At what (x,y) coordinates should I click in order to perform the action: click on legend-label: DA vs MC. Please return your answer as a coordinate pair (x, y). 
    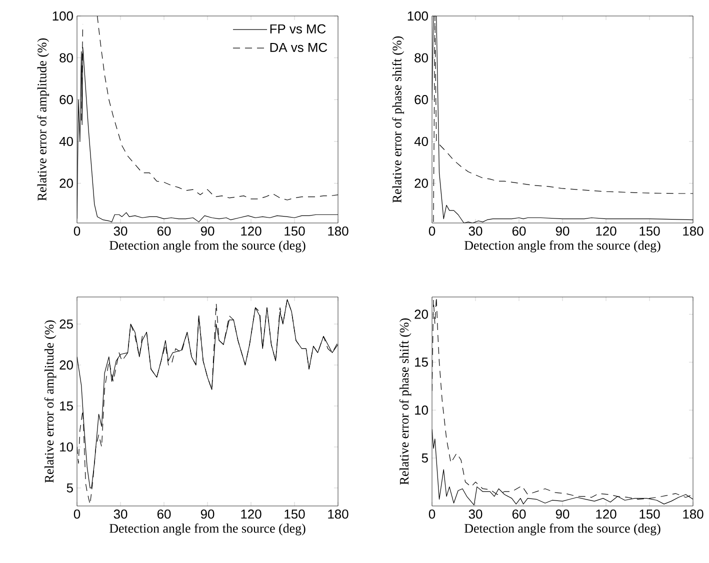
    Looking at the image, I should click on (299, 47).